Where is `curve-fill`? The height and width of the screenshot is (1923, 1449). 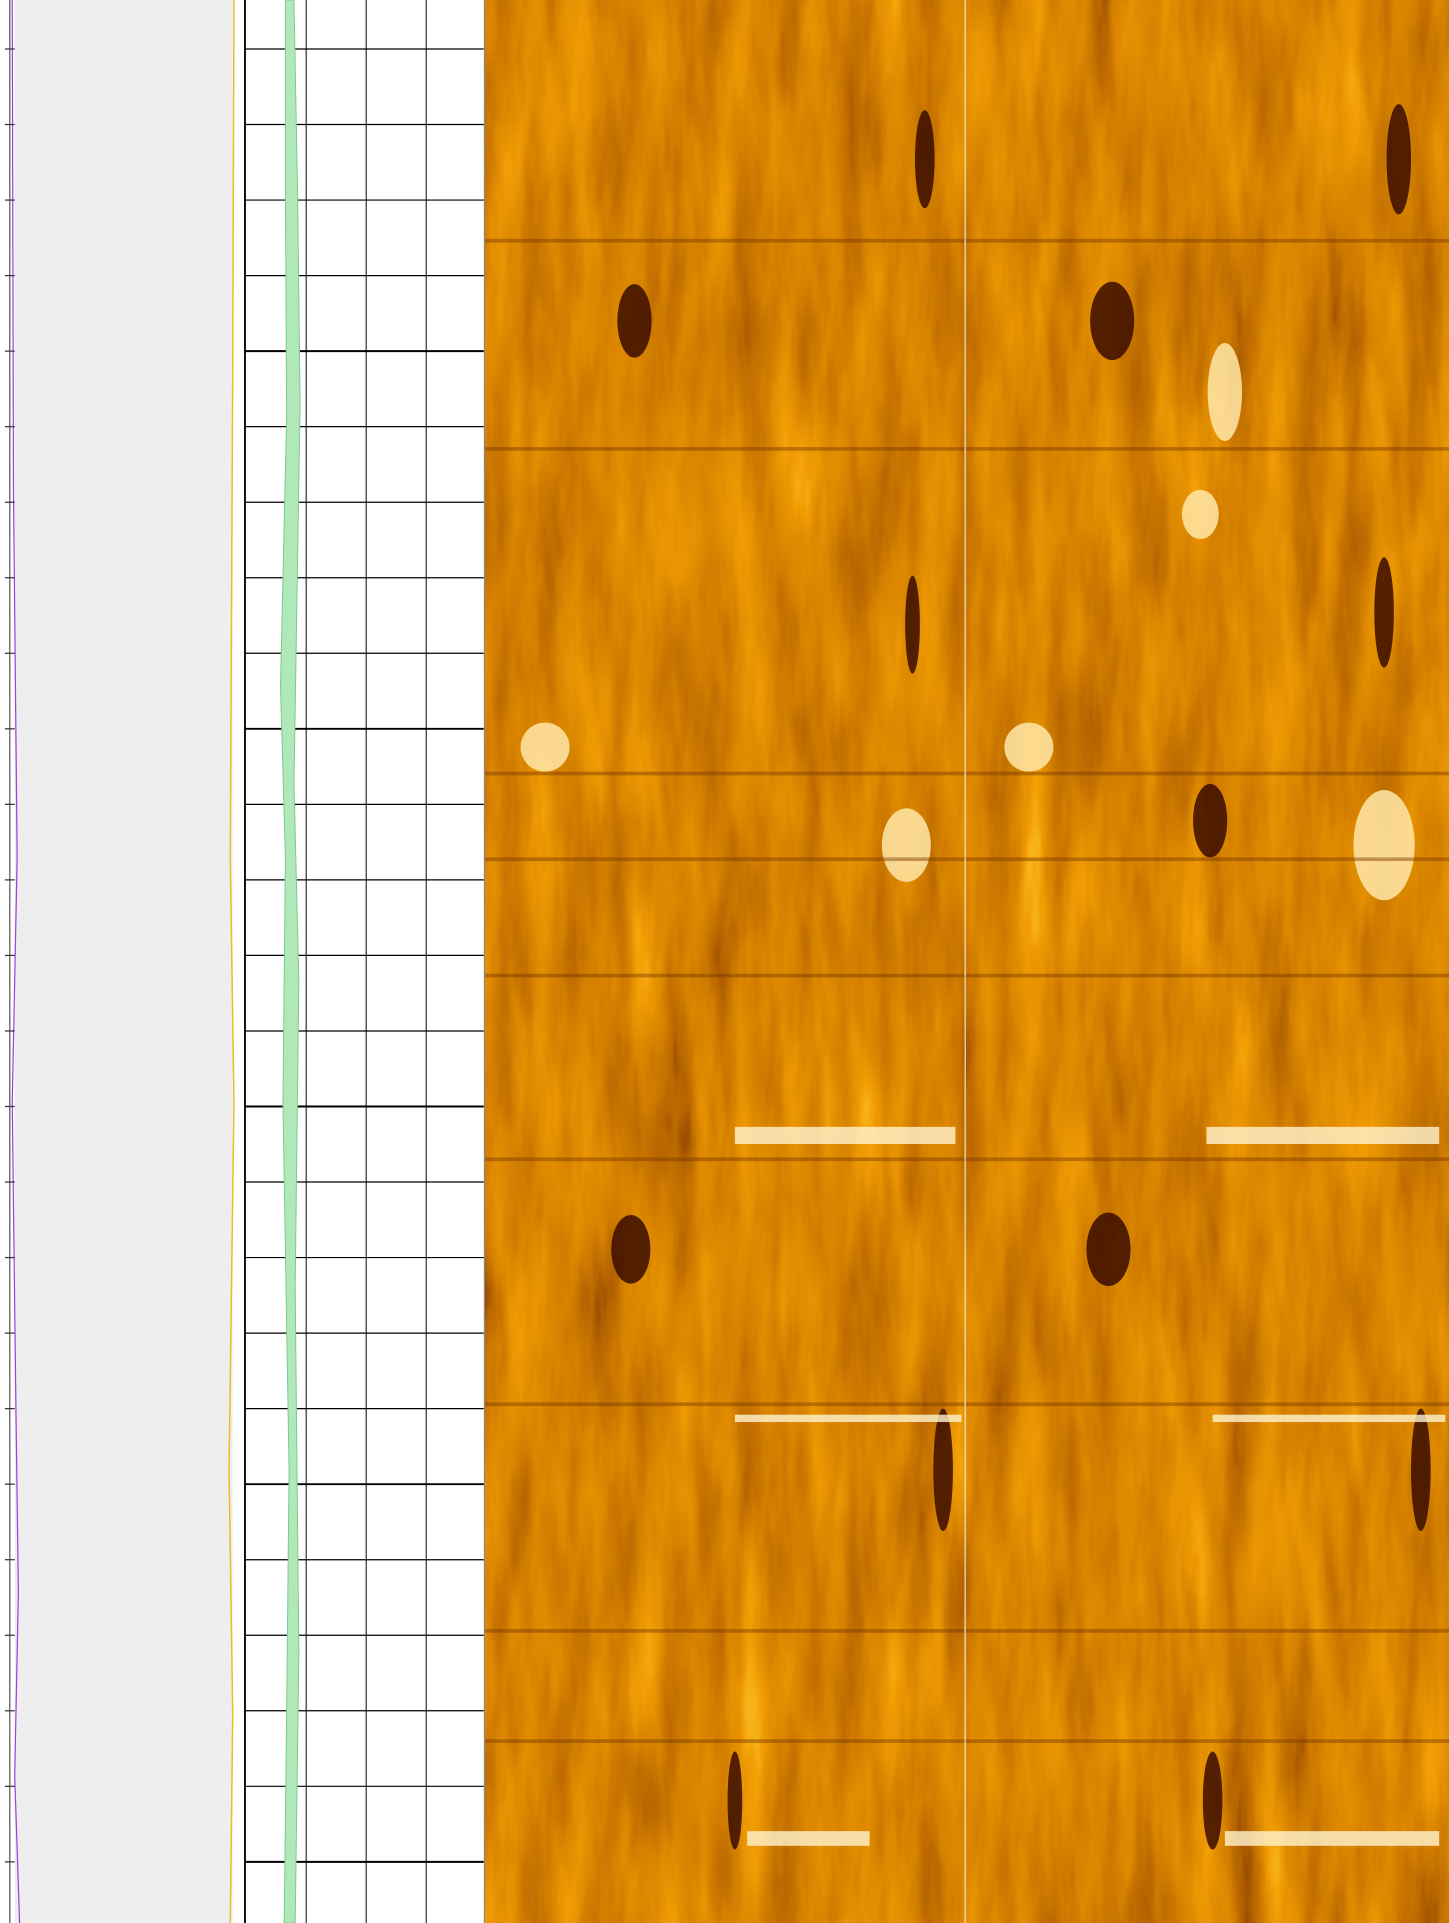 curve-fill is located at coordinates (290, 961).